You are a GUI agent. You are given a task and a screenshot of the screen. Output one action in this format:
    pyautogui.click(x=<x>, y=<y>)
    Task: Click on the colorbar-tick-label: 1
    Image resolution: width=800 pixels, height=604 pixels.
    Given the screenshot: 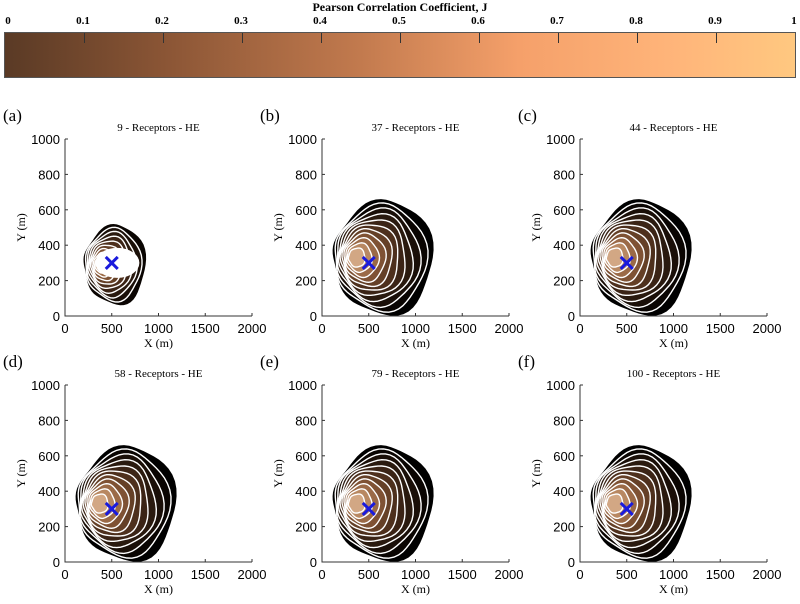 What is the action you would take?
    pyautogui.click(x=794, y=21)
    